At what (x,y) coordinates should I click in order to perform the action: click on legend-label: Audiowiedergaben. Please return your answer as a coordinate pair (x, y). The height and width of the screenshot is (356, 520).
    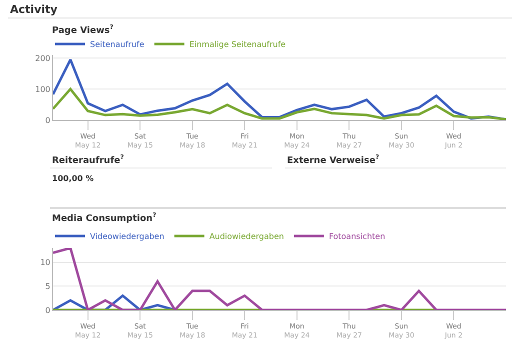
    Looking at the image, I should click on (246, 237).